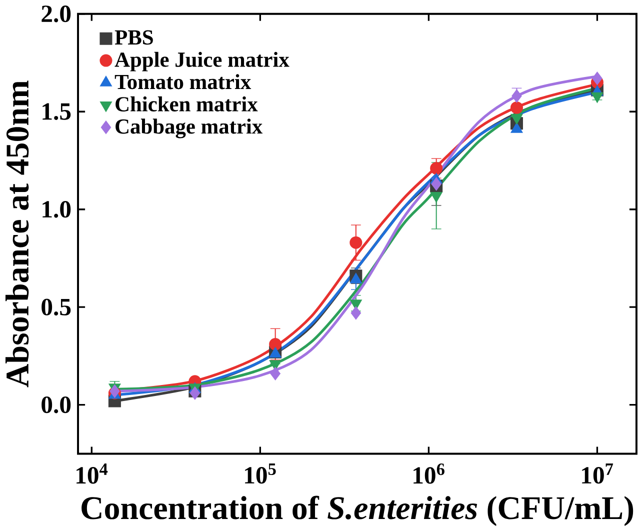 The width and height of the screenshot is (640, 531). What do you see at coordinates (133, 37) in the screenshot?
I see `legend-label: PBS` at bounding box center [133, 37].